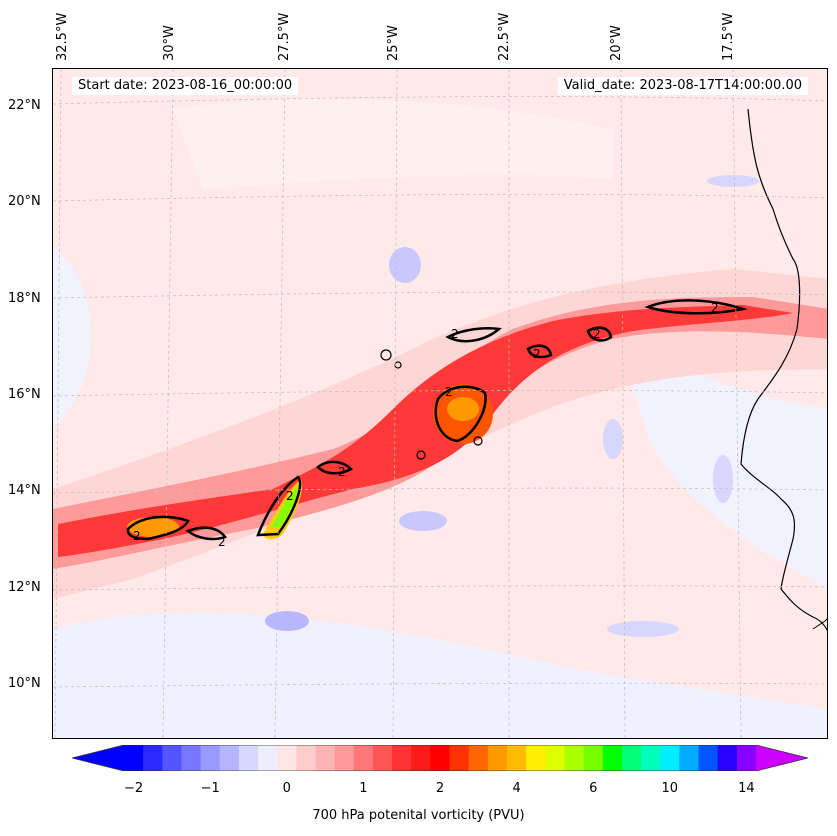  Describe the element at coordinates (24, 587) in the screenshot. I see `lat-label-12n: 12°N` at that location.